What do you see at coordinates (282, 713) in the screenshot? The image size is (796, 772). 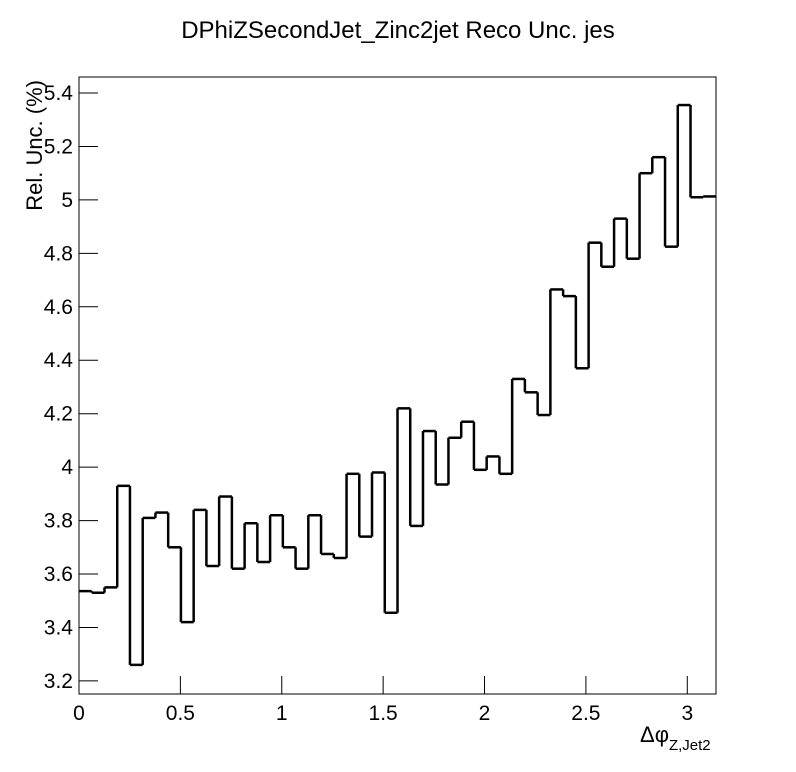 I see `x-tick-label: 1` at bounding box center [282, 713].